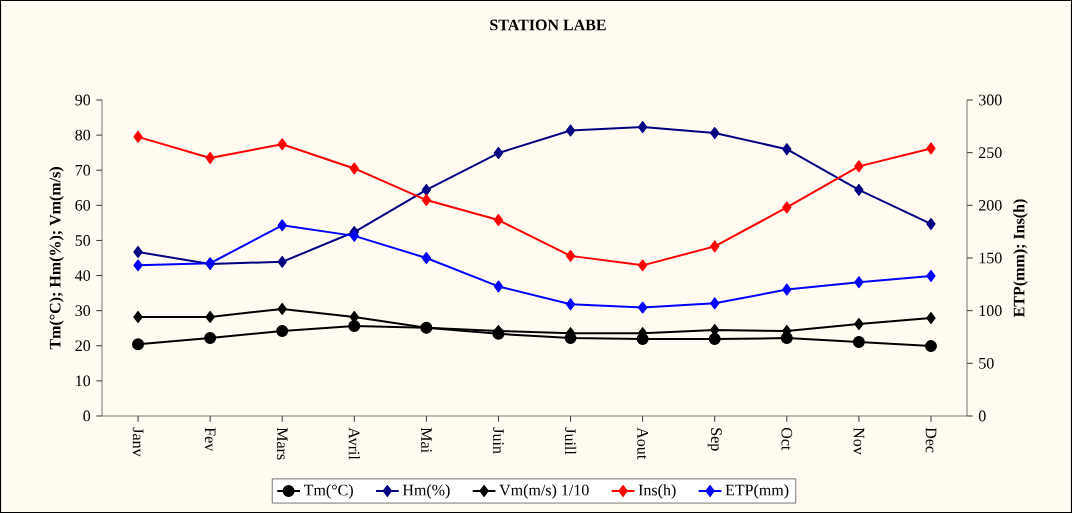  I want to click on y2-tick-label: 300, so click(990, 100).